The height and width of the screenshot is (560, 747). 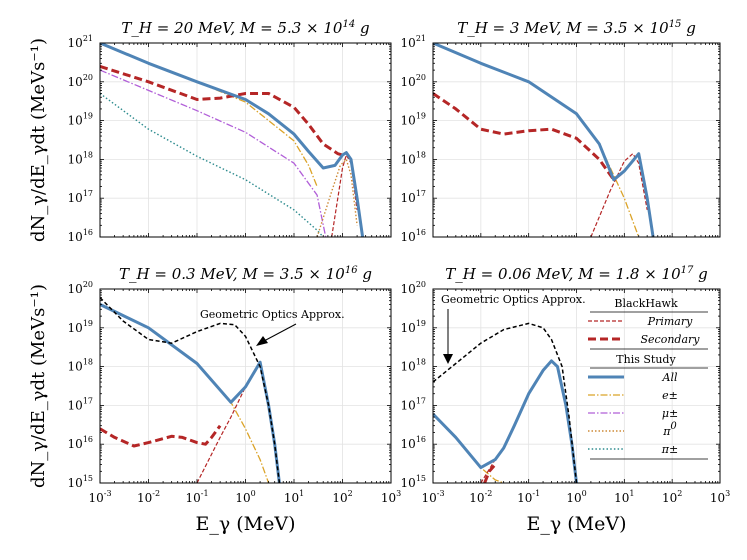 I want to click on panel-title: T_H = 3 MeV, M = 3.5 × 1015 g, so click(x=576, y=28).